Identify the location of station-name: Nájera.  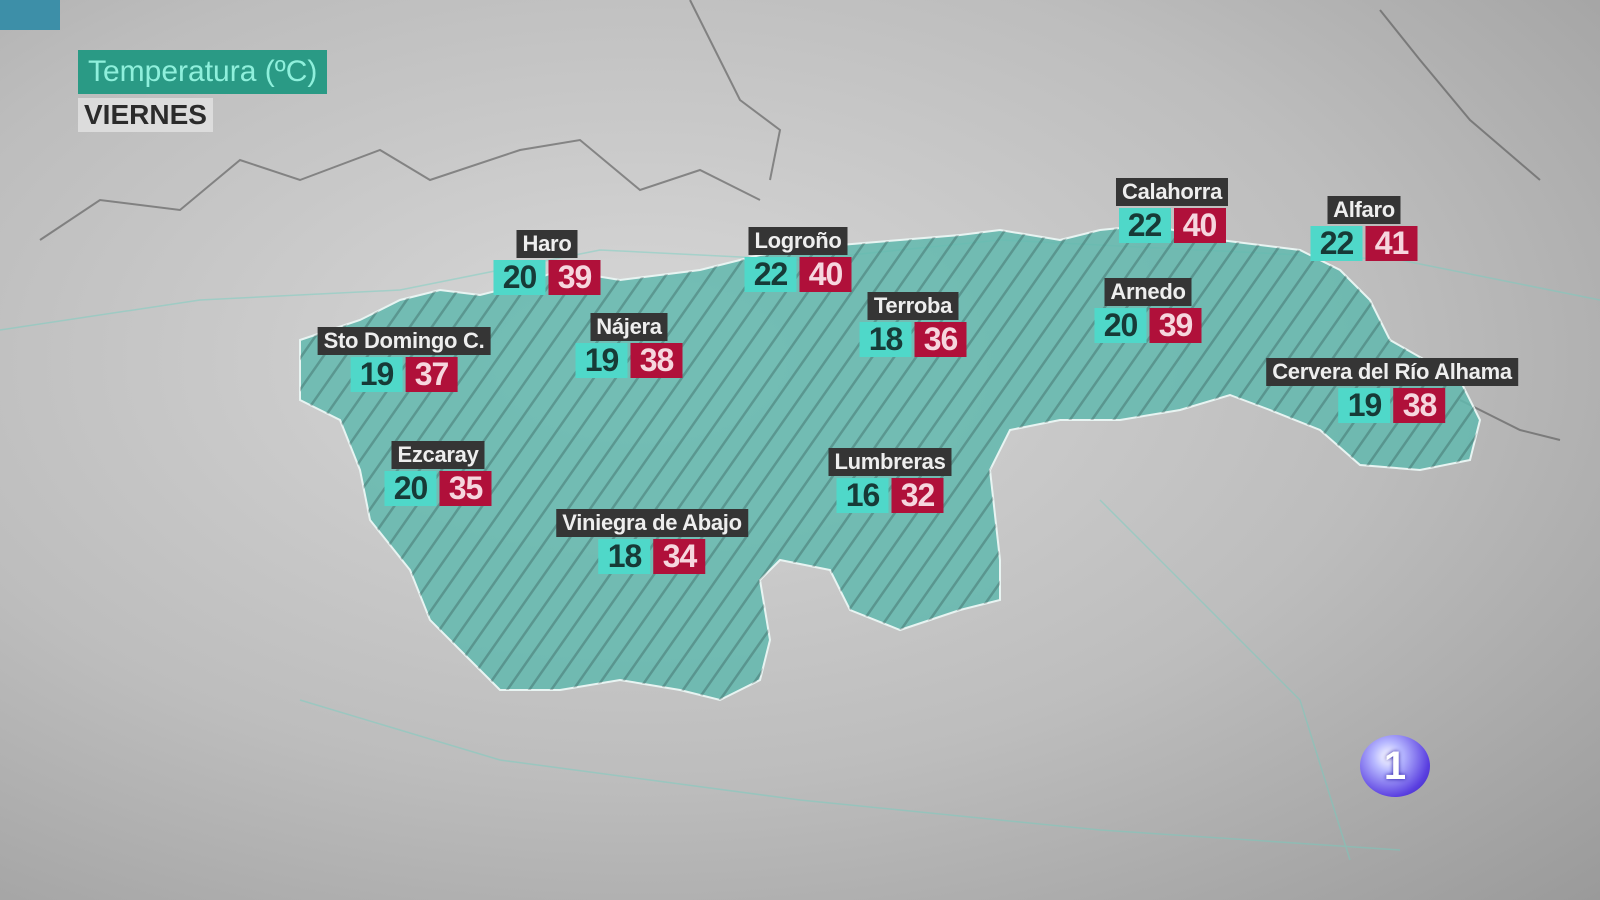
(629, 327).